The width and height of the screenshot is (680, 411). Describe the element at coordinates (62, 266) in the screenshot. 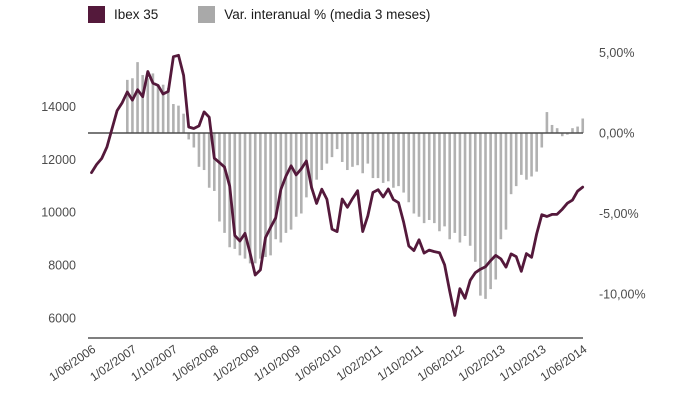

I see `left-axis-tick-label: 8000` at that location.